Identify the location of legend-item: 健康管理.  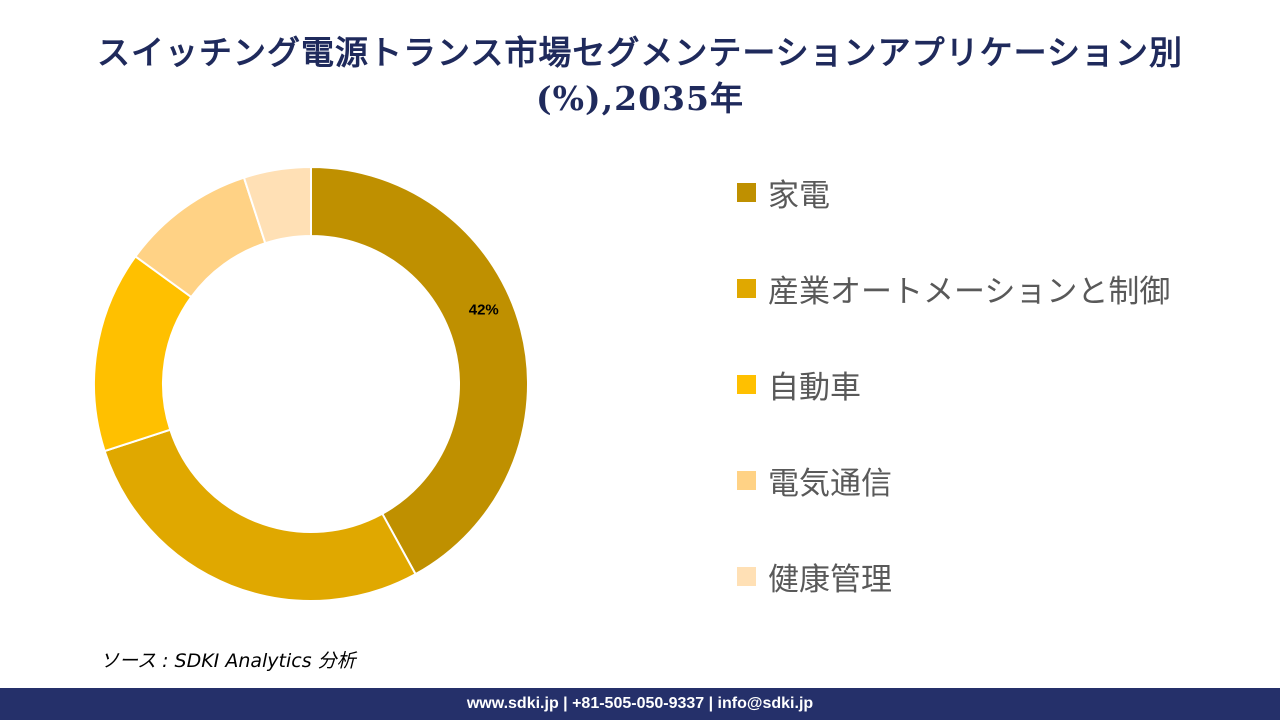
(814, 576).